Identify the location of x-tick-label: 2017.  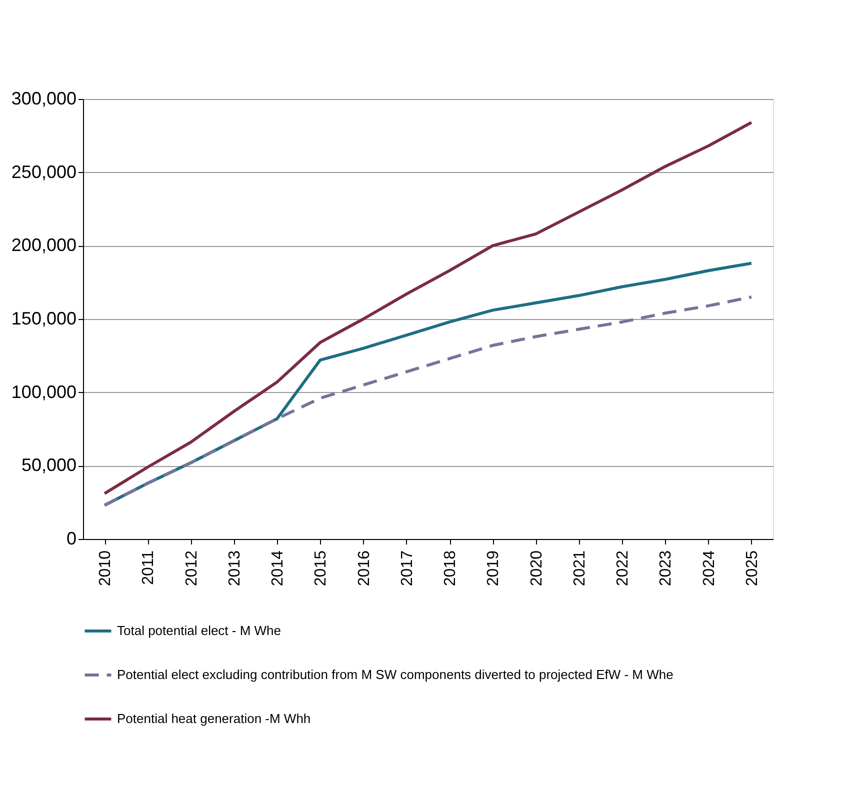
(407, 568).